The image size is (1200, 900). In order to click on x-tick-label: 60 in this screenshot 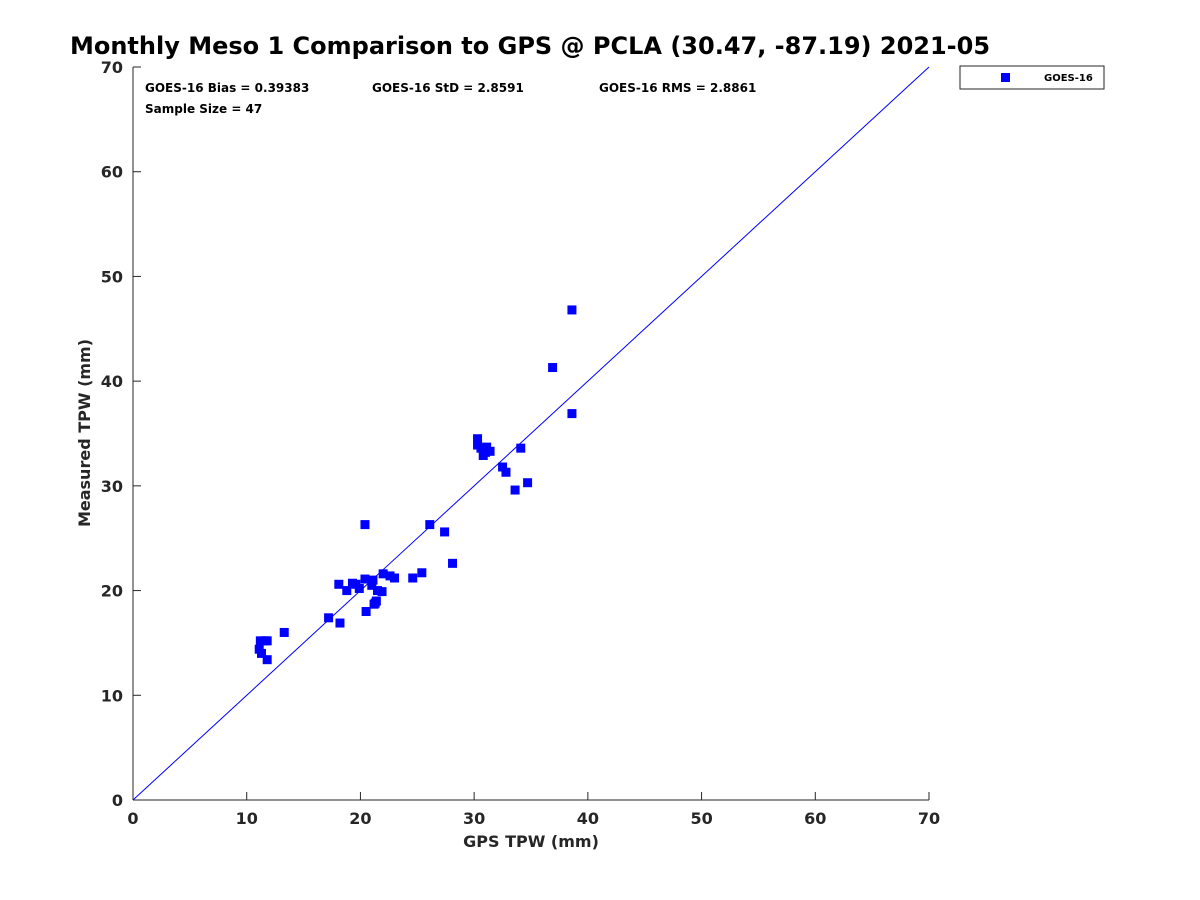, I will do `click(815, 818)`.